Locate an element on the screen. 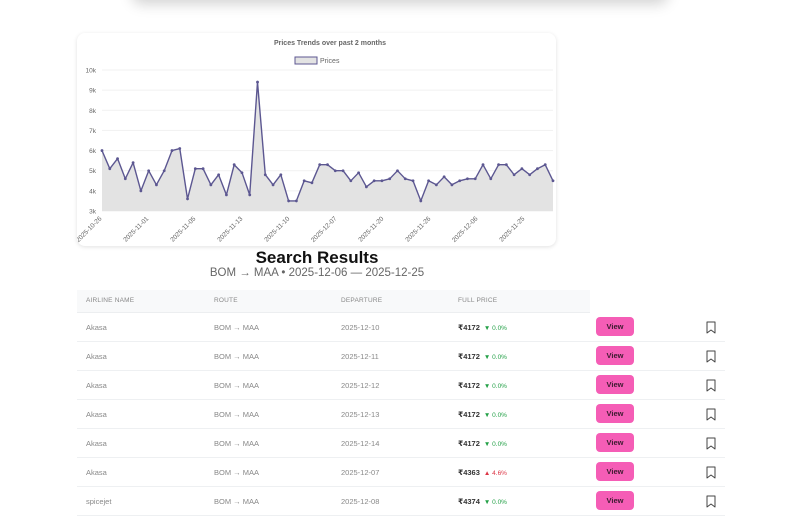 This screenshot has width=806, height=516. legend-label: Prices is located at coordinates (330, 61).